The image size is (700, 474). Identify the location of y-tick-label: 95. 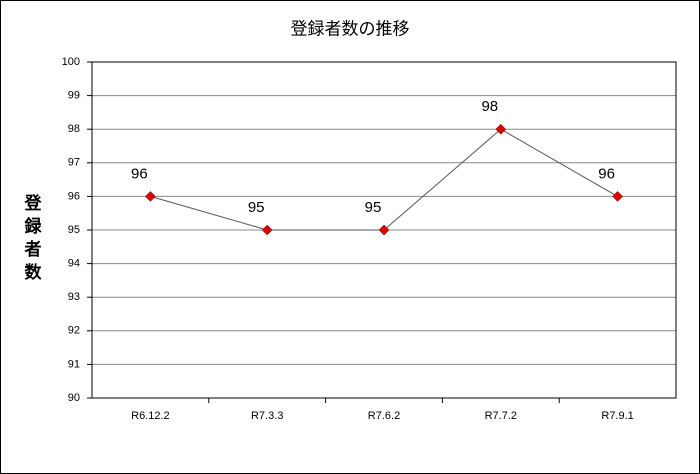
(74, 230).